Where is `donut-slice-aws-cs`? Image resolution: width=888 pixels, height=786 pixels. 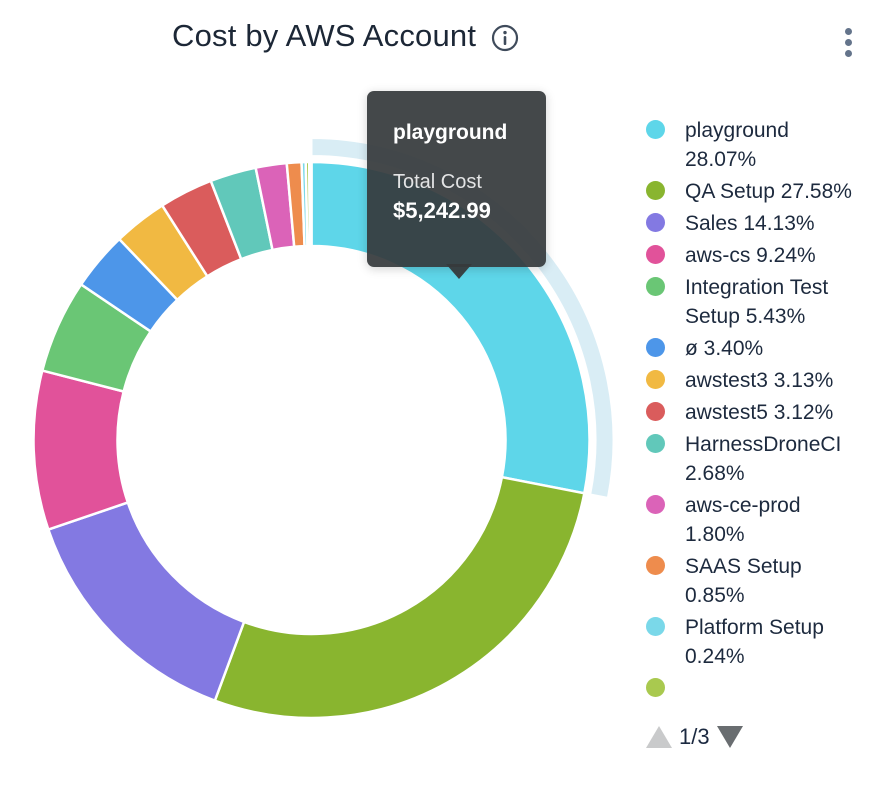 donut-slice-aws-cs is located at coordinates (81, 450).